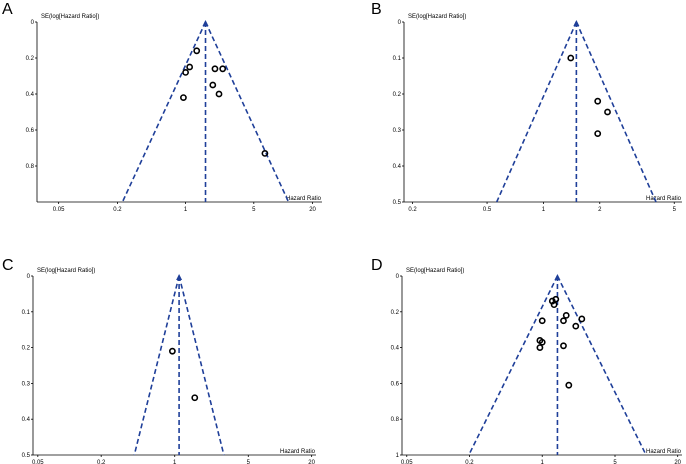  I want to click on y-tick-label: 1, so click(398, 456).